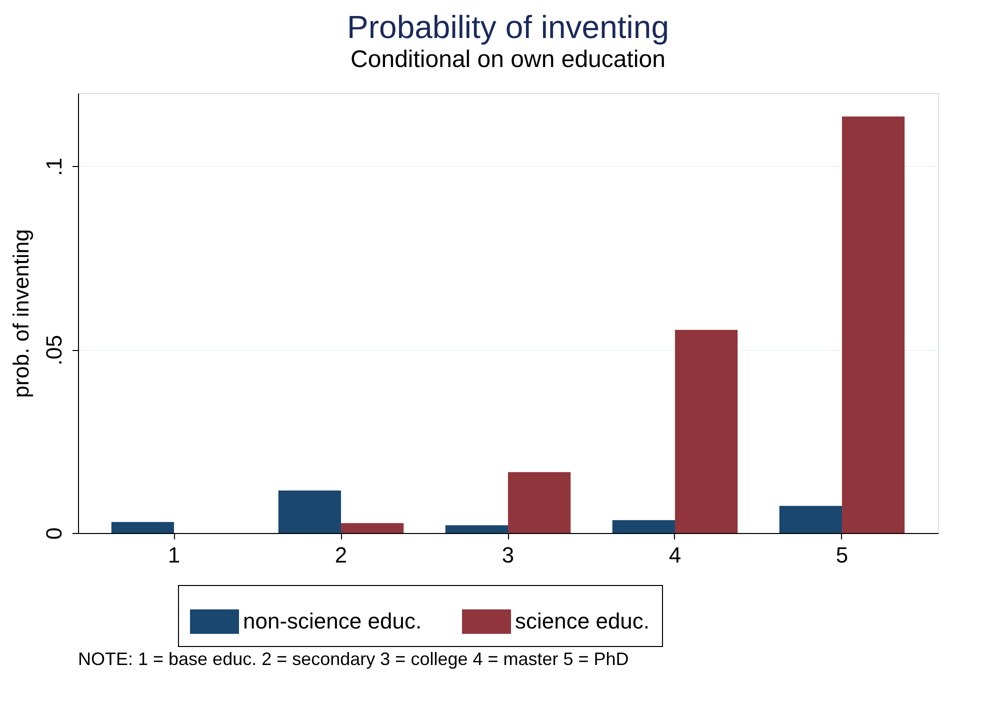 The image size is (1000, 724). What do you see at coordinates (54, 350) in the screenshot?
I see `y-tick-label: .05` at bounding box center [54, 350].